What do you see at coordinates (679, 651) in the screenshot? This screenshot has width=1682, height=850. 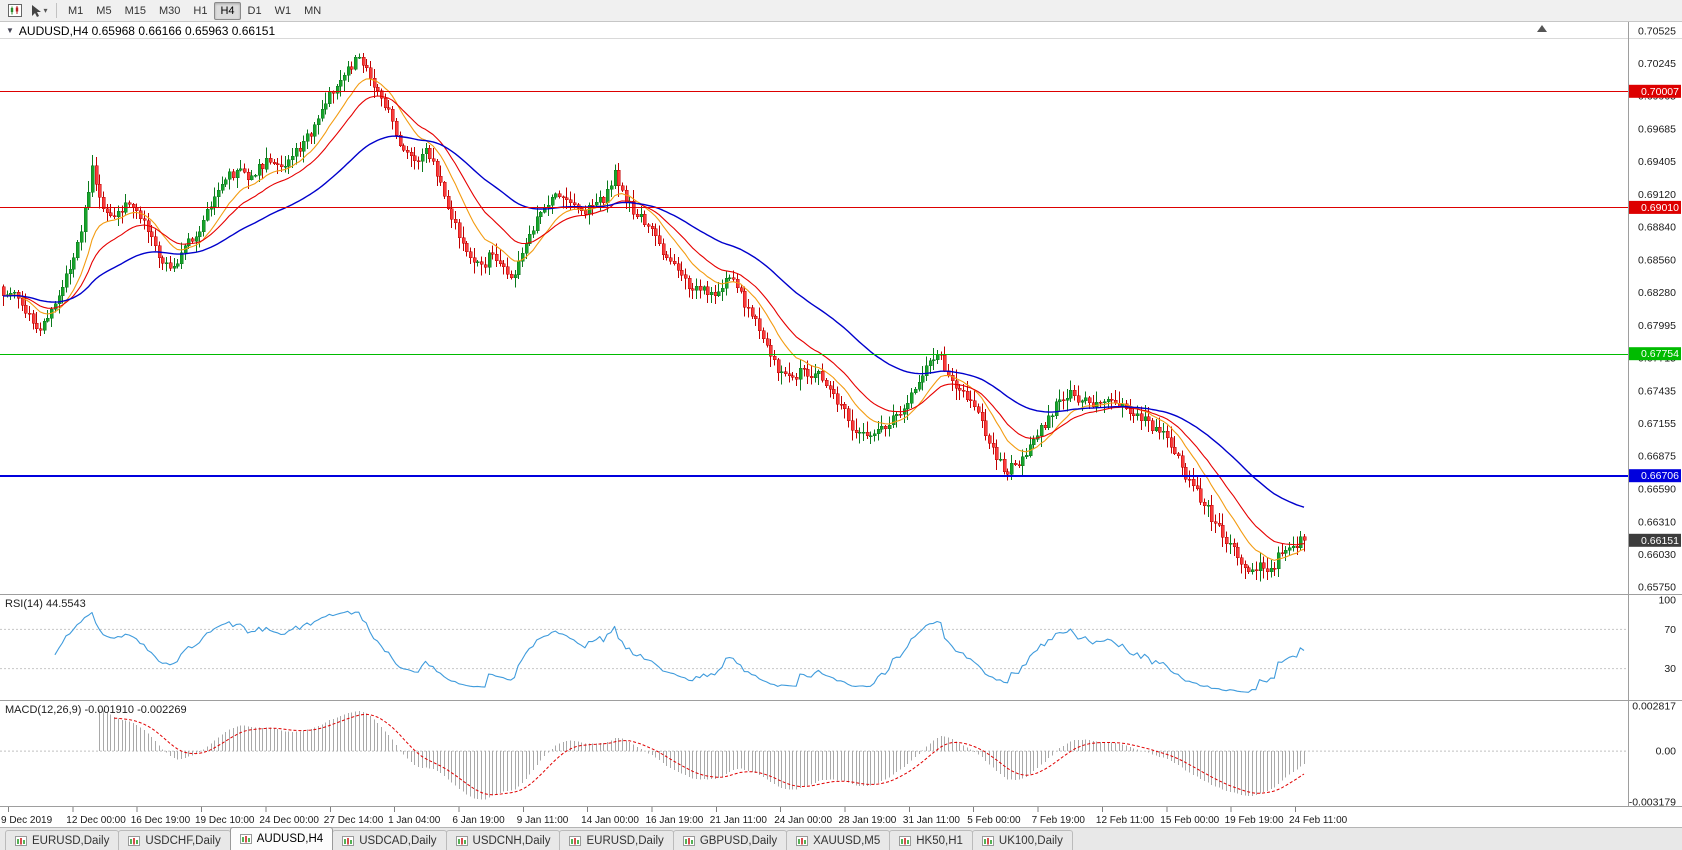 I see `rsi-line` at bounding box center [679, 651].